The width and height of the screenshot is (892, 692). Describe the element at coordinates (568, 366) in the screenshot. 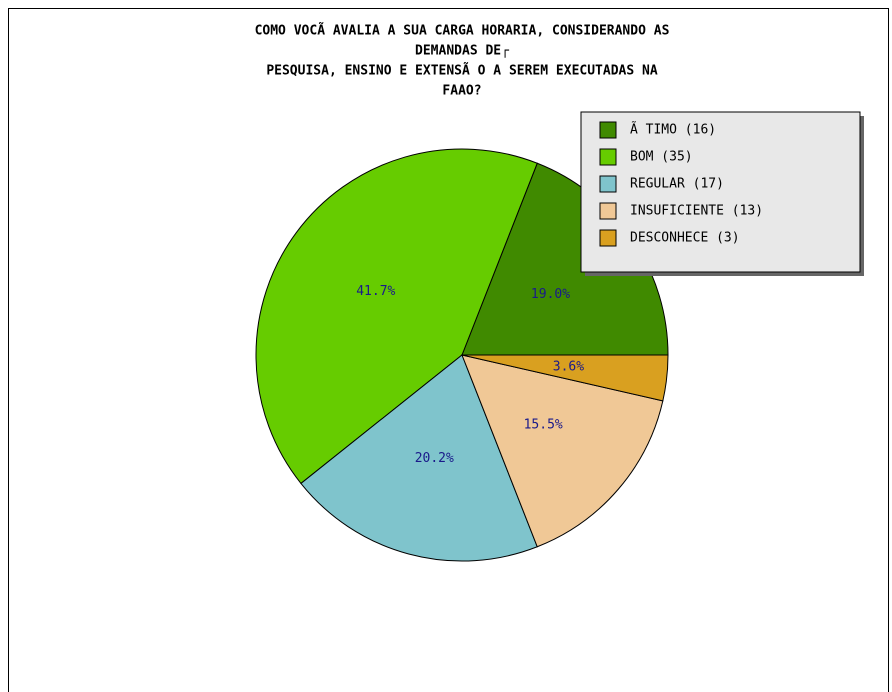

I see `slice-label: 3.6%` at that location.